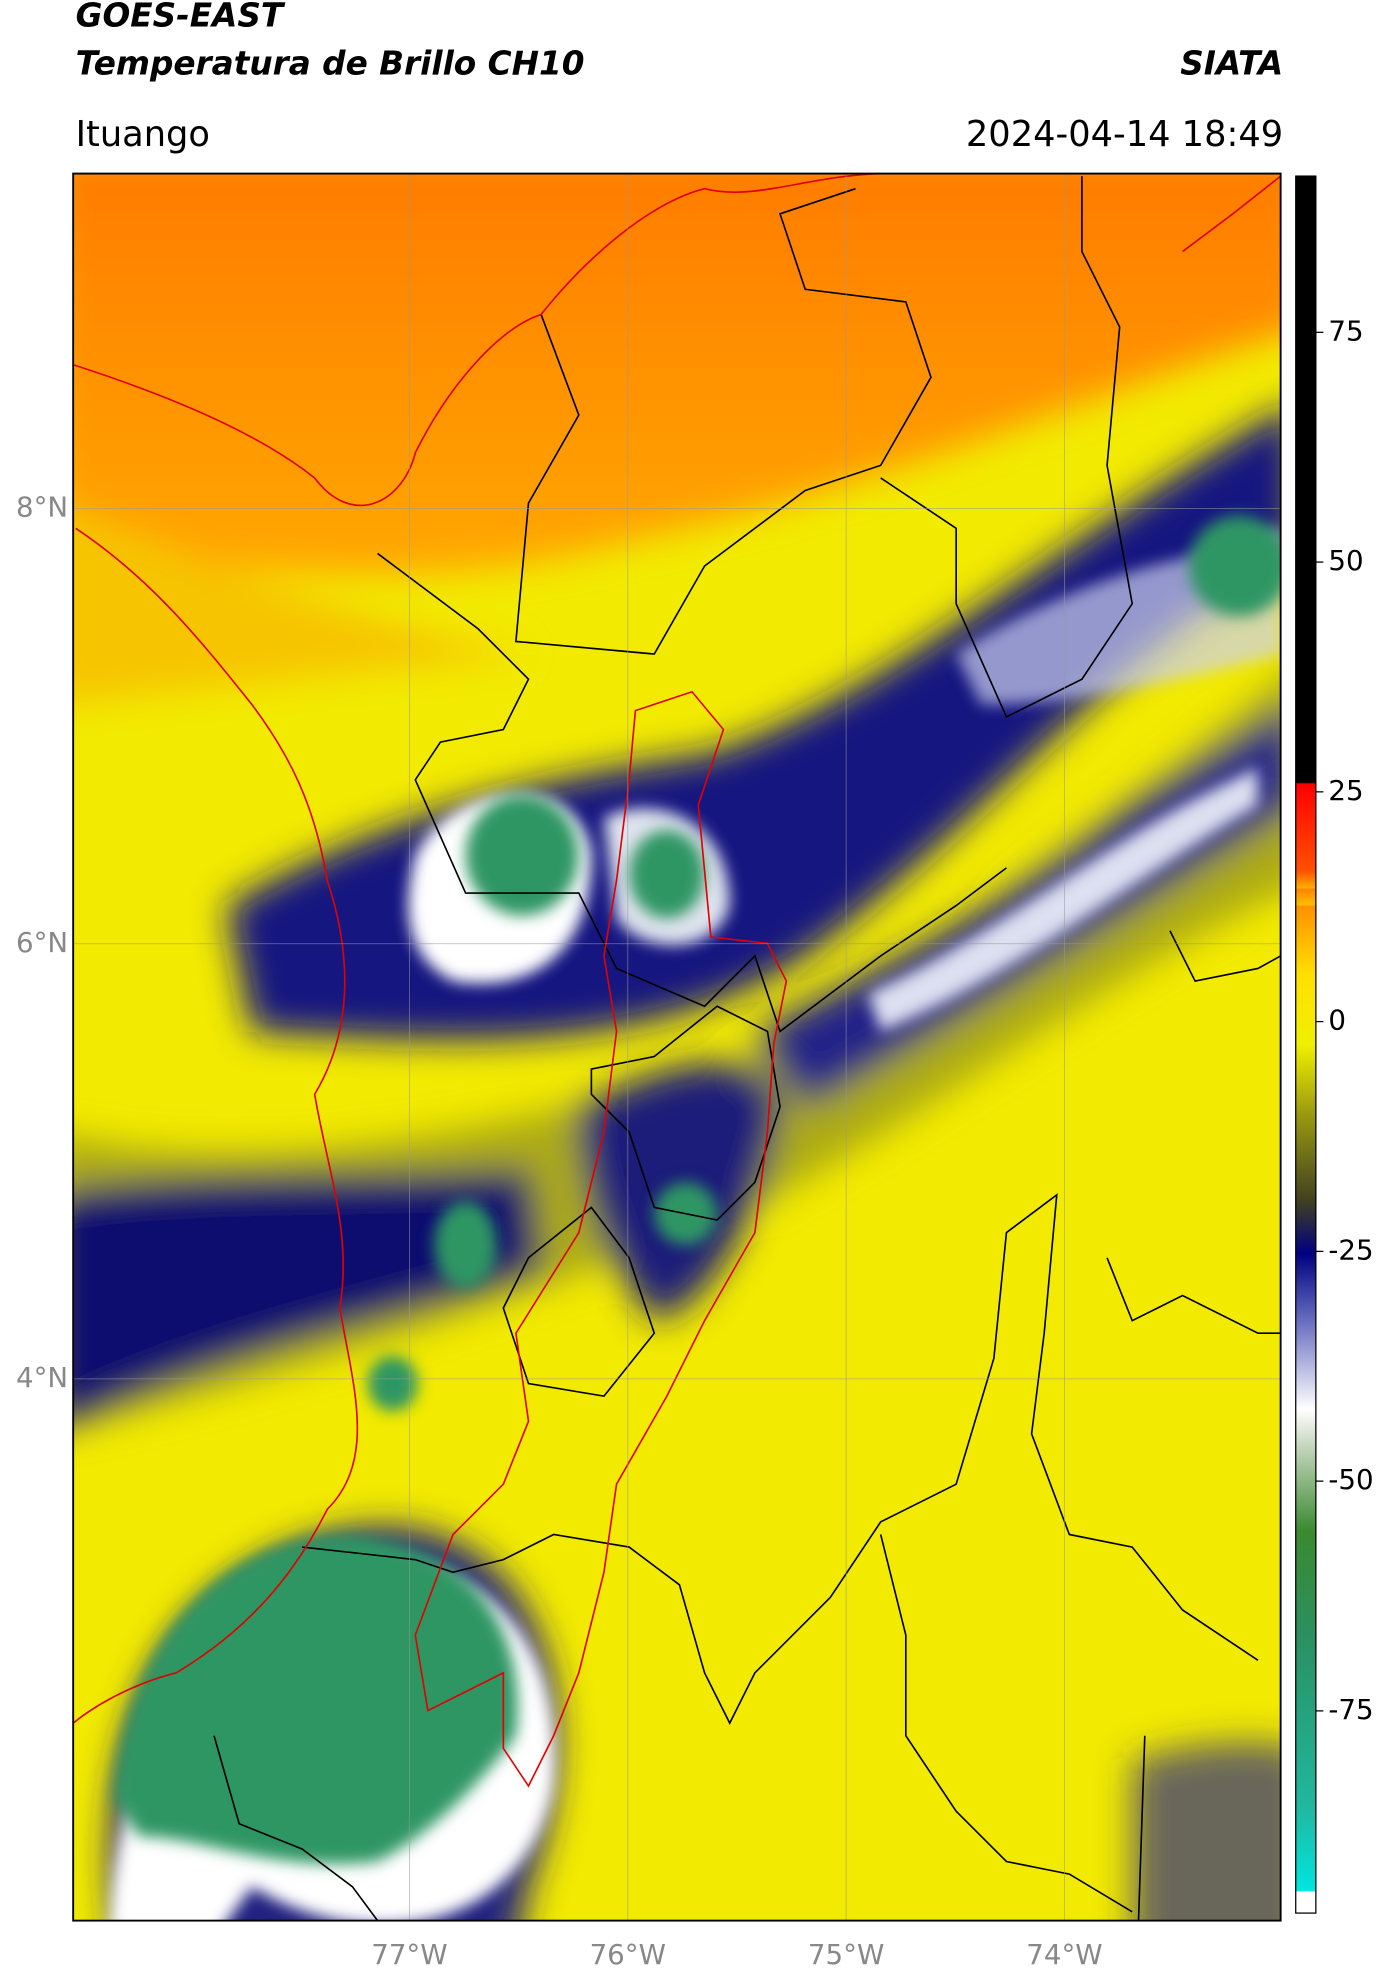 The width and height of the screenshot is (1384, 1981). Describe the element at coordinates (1345, 330) in the screenshot. I see `colorbar-tick-label: 75` at that location.